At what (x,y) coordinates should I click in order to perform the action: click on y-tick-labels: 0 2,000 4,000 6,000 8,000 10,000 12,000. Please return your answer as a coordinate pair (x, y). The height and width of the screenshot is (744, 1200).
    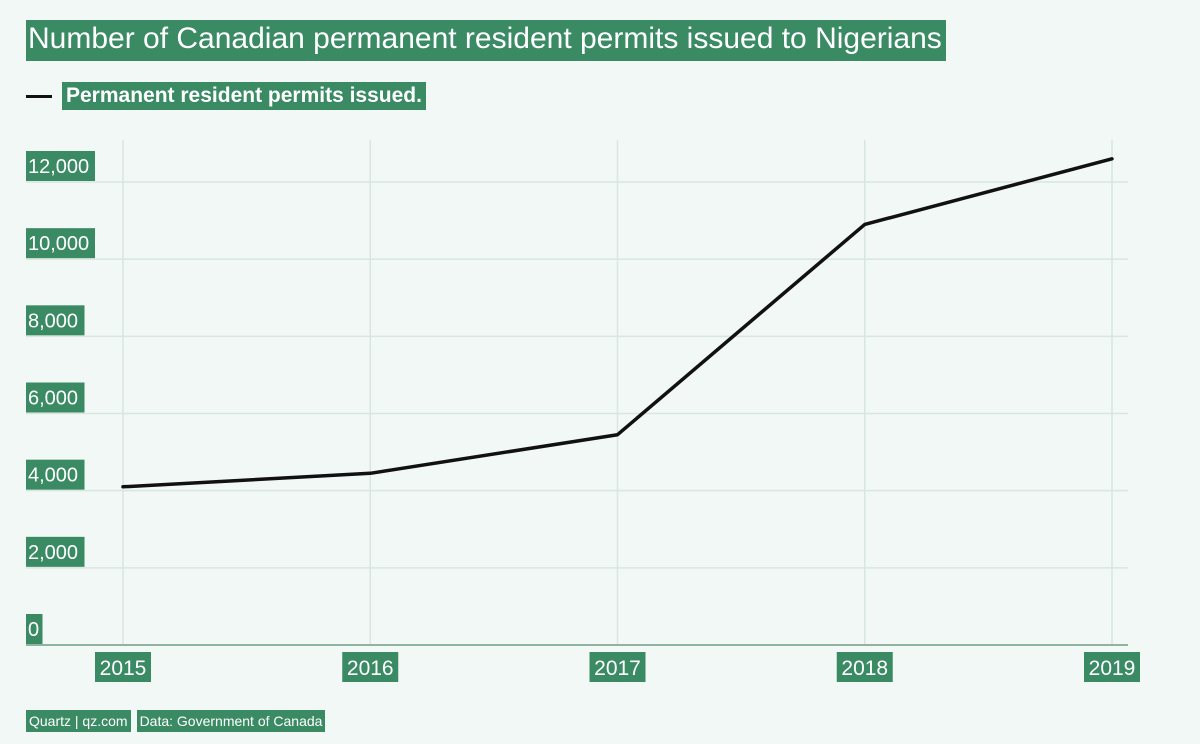
    Looking at the image, I should click on (60, 397).